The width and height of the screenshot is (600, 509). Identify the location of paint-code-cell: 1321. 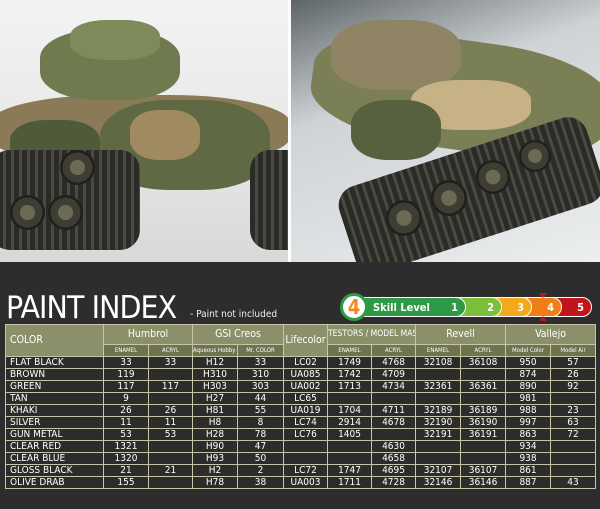
(126, 446).